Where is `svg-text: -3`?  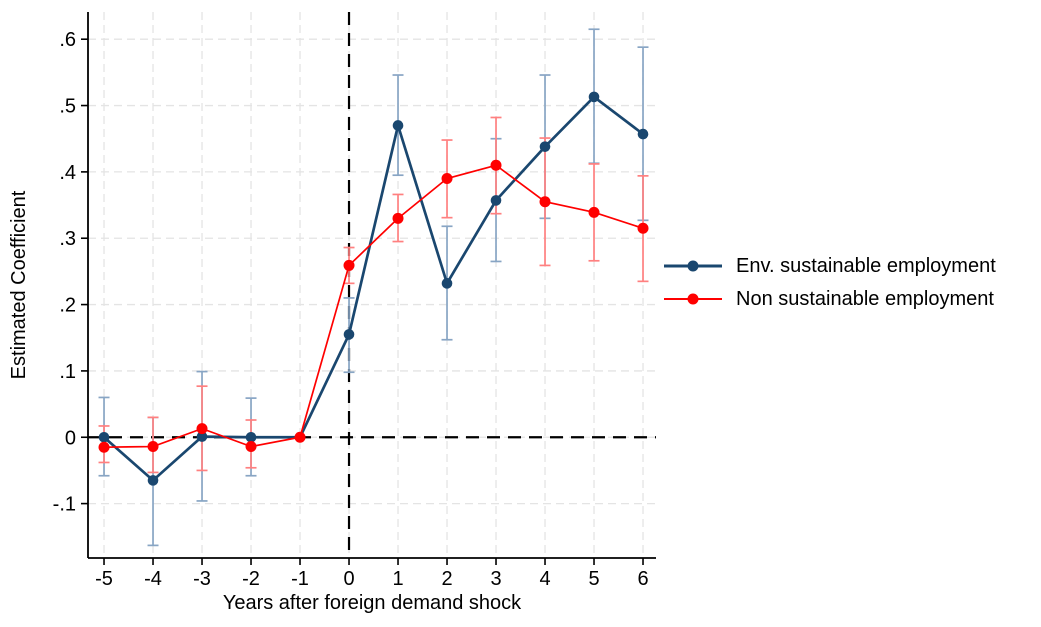
svg-text: -3 is located at coordinates (202, 579).